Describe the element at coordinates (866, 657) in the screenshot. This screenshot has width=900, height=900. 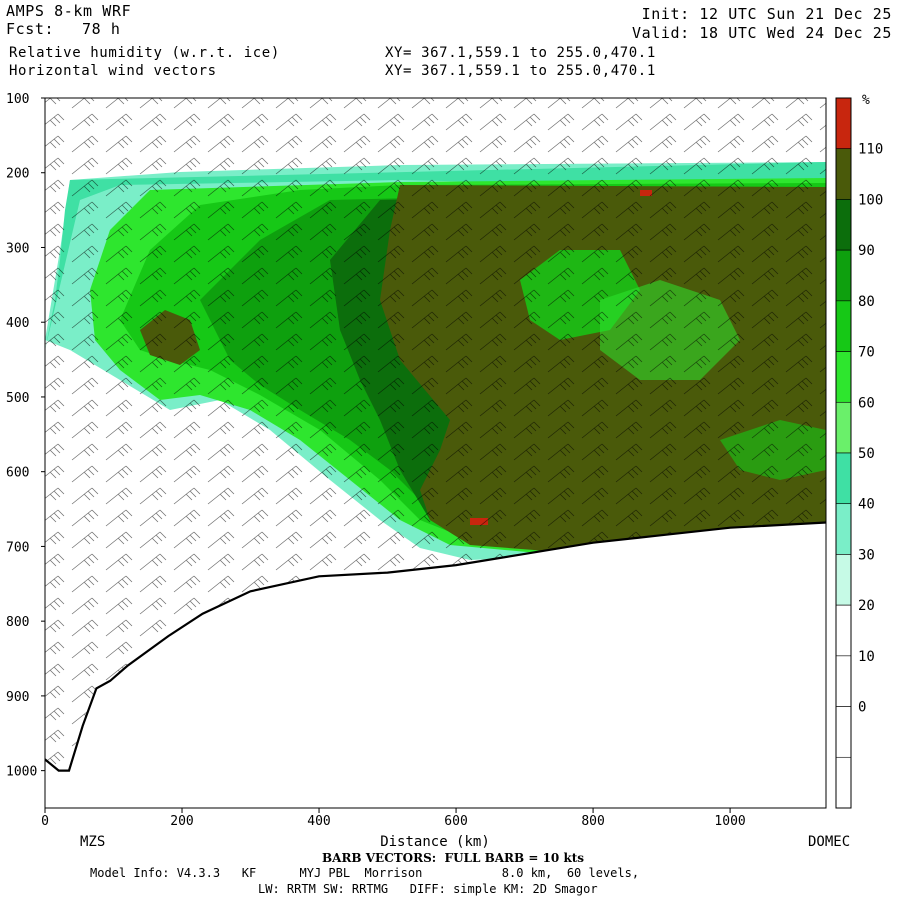
I see `colorbar-label: 10` at that location.